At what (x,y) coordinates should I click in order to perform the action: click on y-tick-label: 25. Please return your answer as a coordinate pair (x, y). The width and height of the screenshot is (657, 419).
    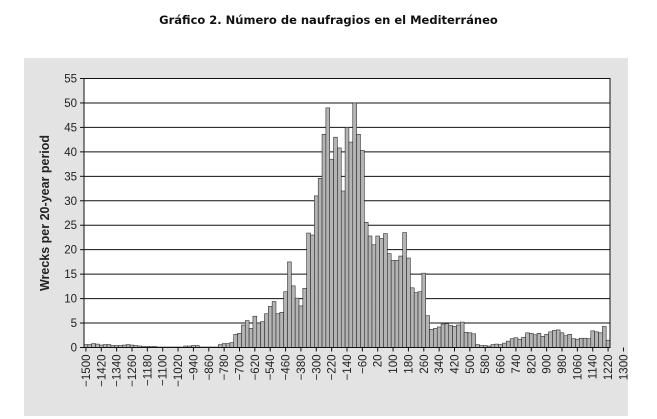
    Looking at the image, I should click on (70, 226).